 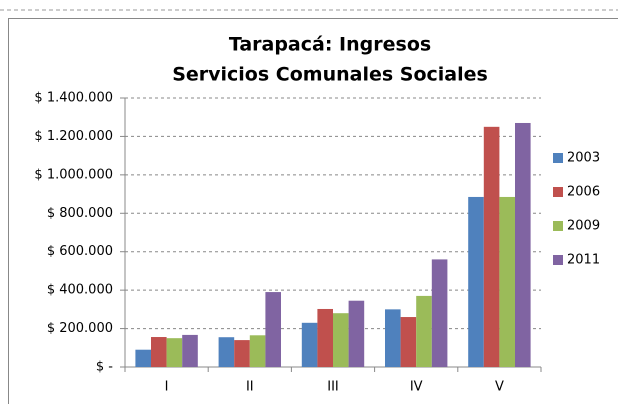 I want to click on legend-label: 2003, so click(x=583, y=158).